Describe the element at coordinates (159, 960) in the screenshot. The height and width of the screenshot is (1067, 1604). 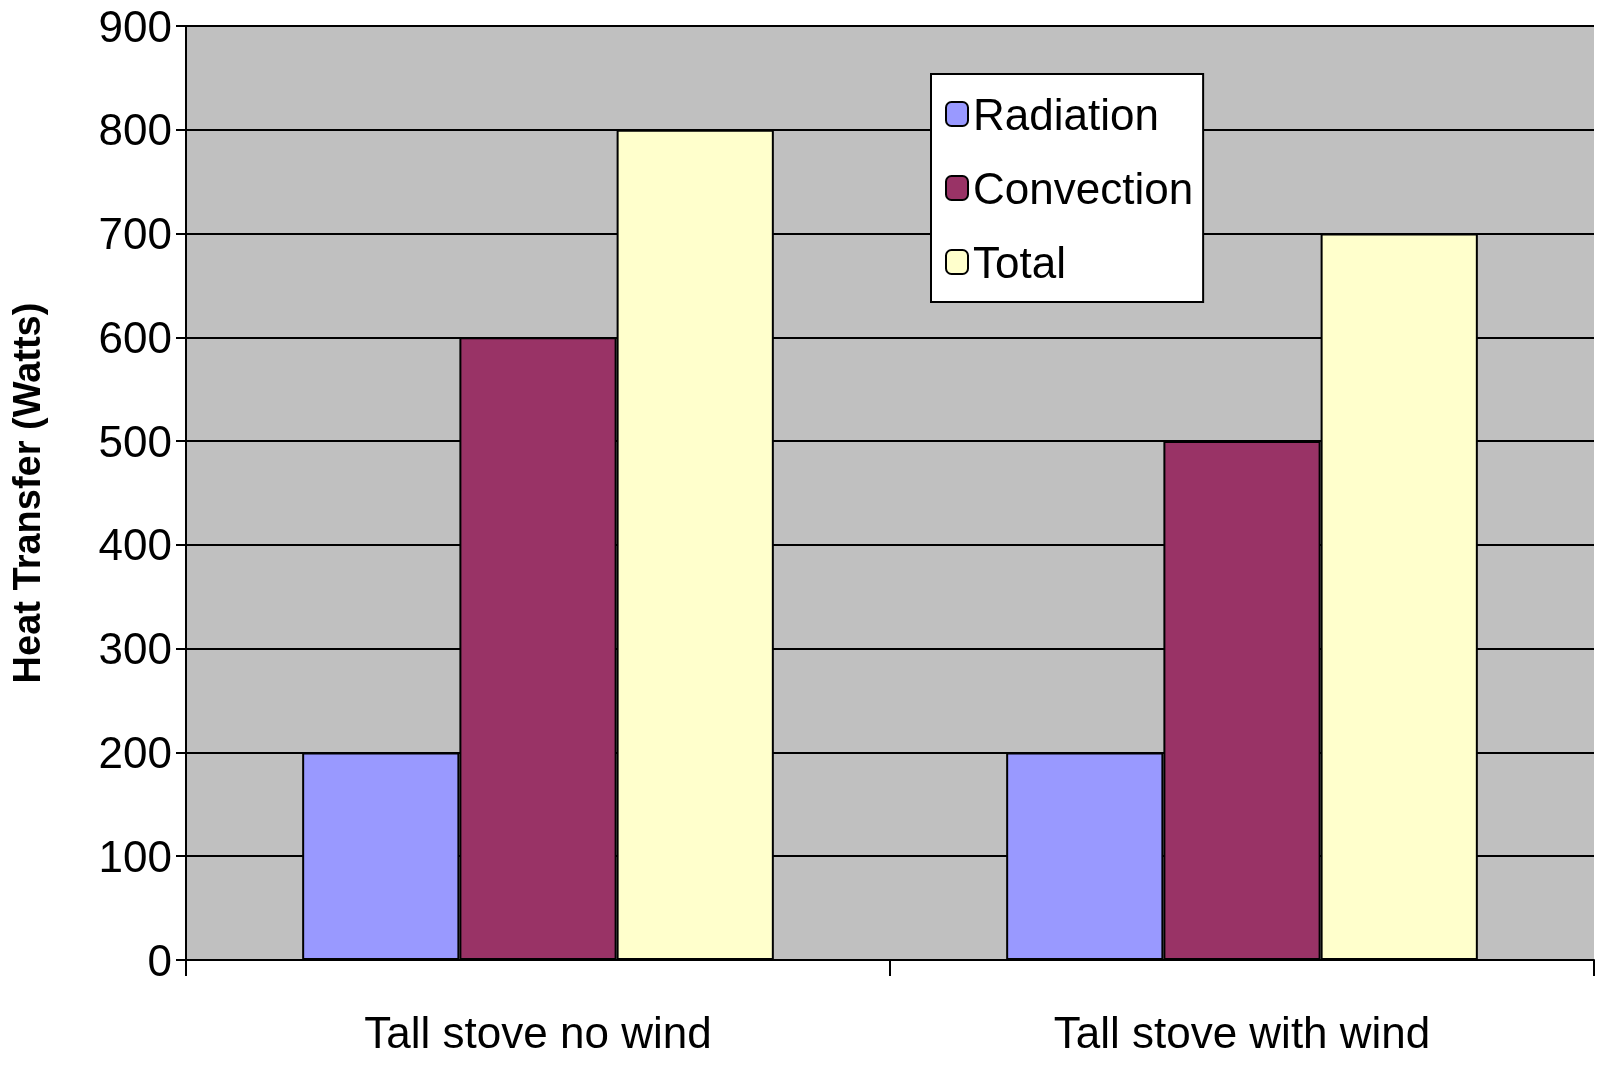
I see `y-tick-label: 0` at that location.